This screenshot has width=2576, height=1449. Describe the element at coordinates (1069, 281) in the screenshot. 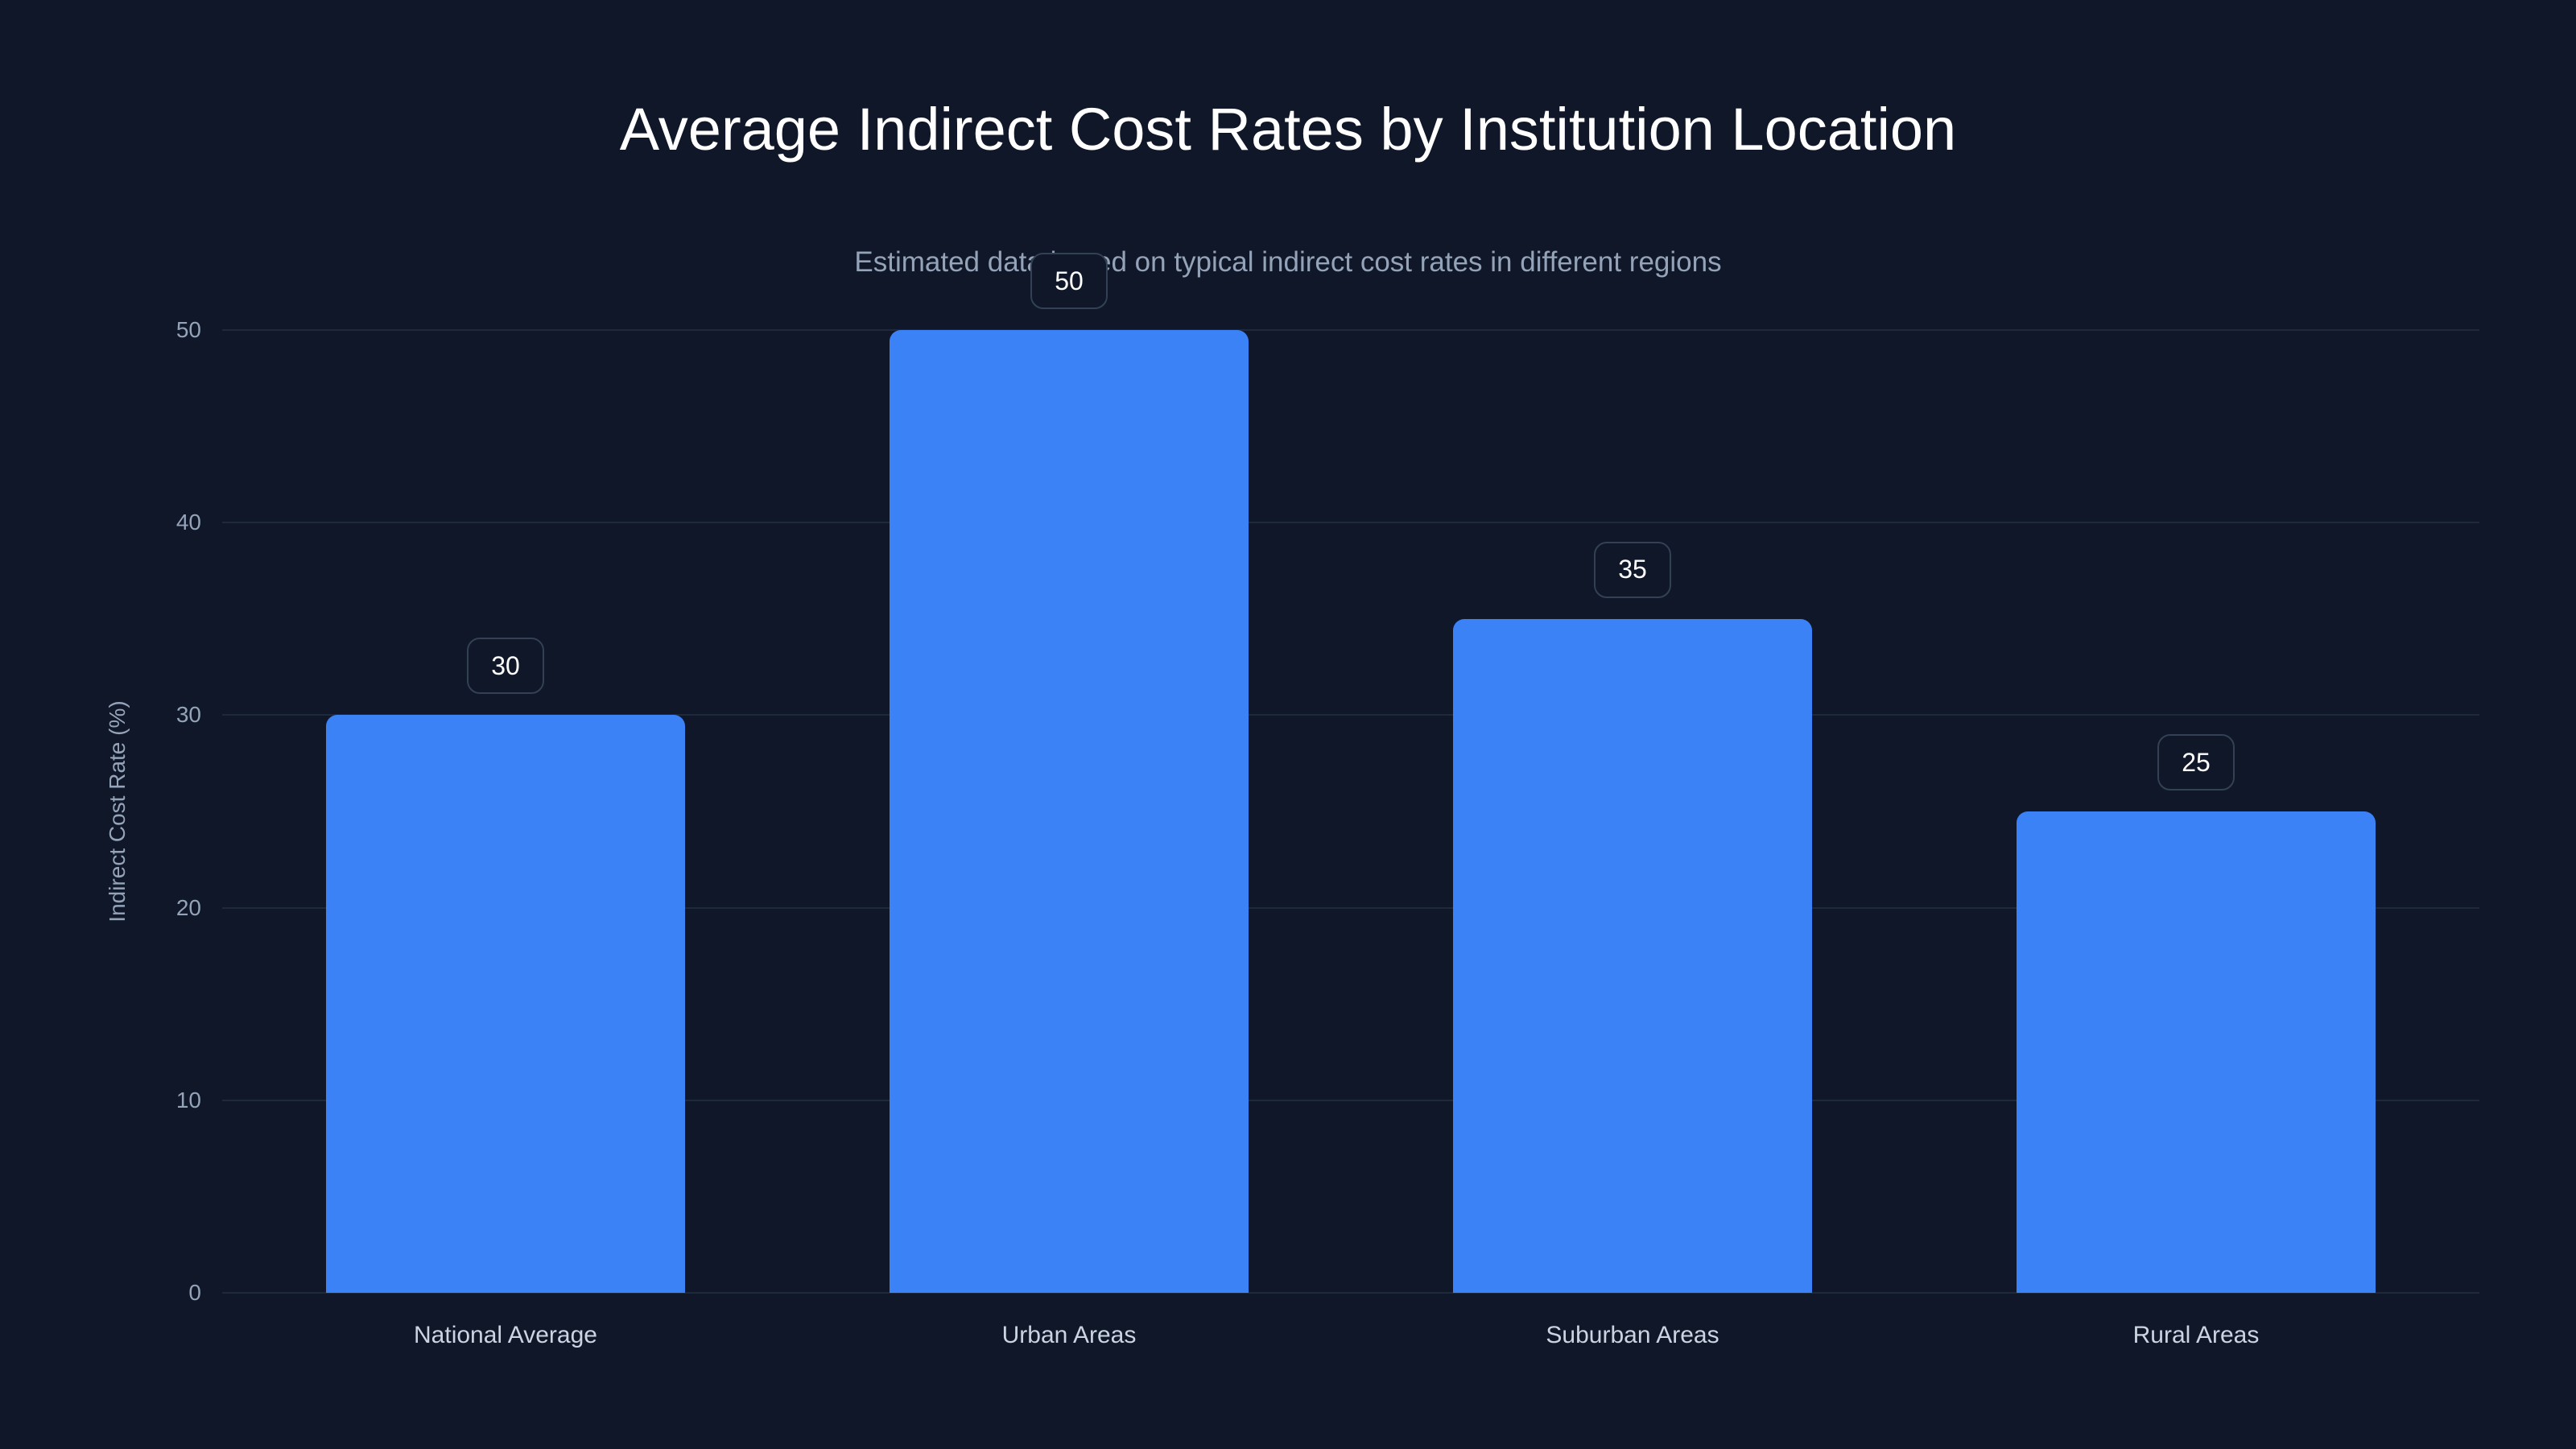

I see `value-label: 50` at that location.